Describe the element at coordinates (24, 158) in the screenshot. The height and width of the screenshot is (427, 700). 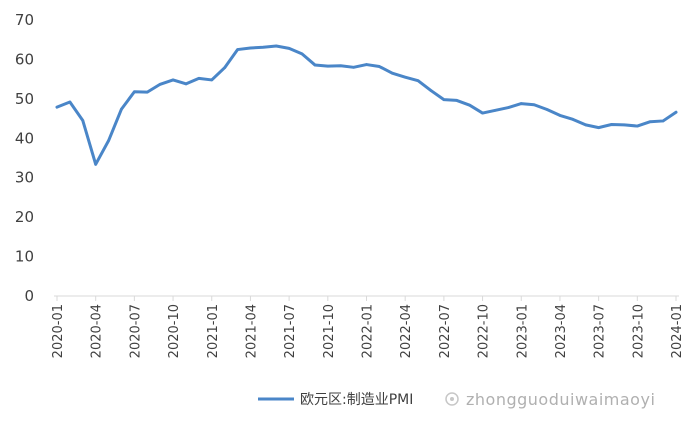
I see `y-axis: 0 10 20 30 40 50 60 70` at that location.